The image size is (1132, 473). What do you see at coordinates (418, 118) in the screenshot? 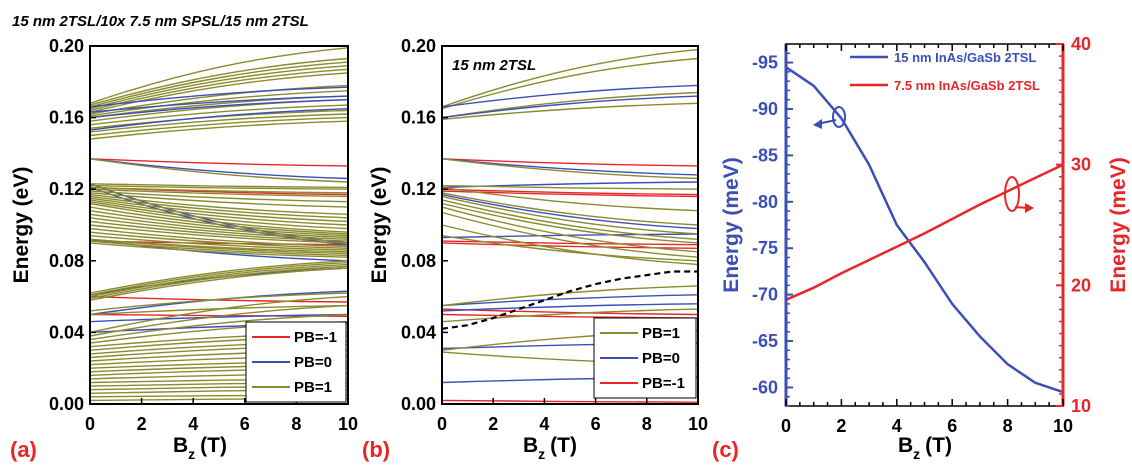
I see `y-tick-label: 0.16` at bounding box center [418, 118].